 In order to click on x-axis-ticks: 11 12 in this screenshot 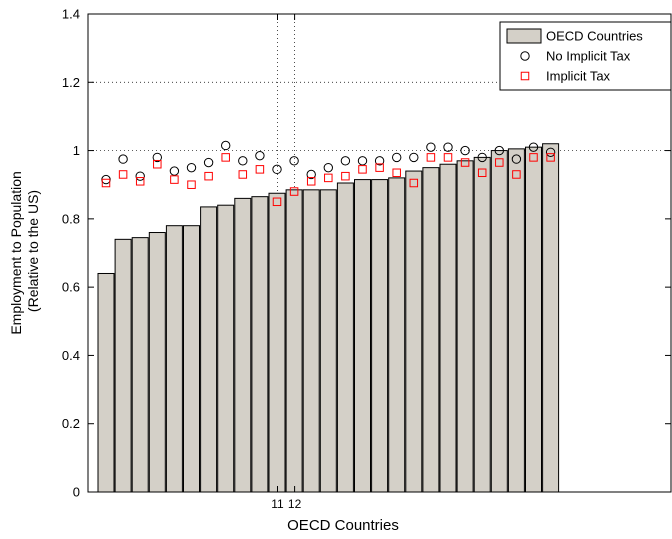, I will do `click(286, 262)`.